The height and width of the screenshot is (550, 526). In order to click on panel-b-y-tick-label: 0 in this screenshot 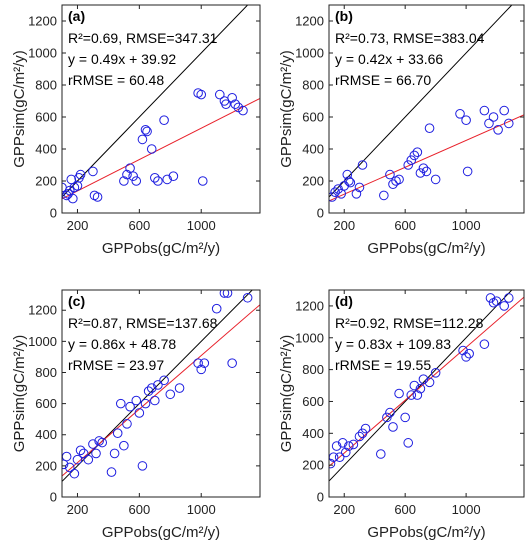, I will do `click(320, 213)`.